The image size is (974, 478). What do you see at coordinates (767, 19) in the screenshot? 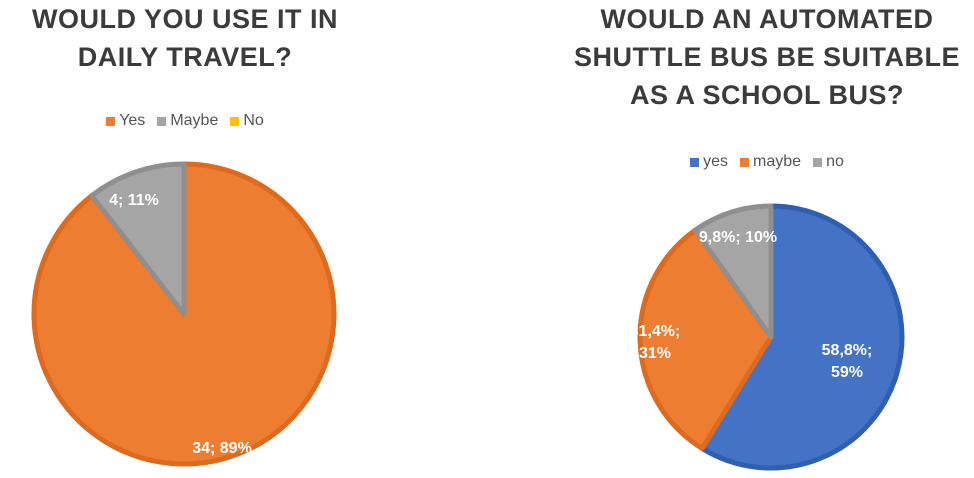
I see `chart-title-line: WOULD AN AUTOMATED` at bounding box center [767, 19].